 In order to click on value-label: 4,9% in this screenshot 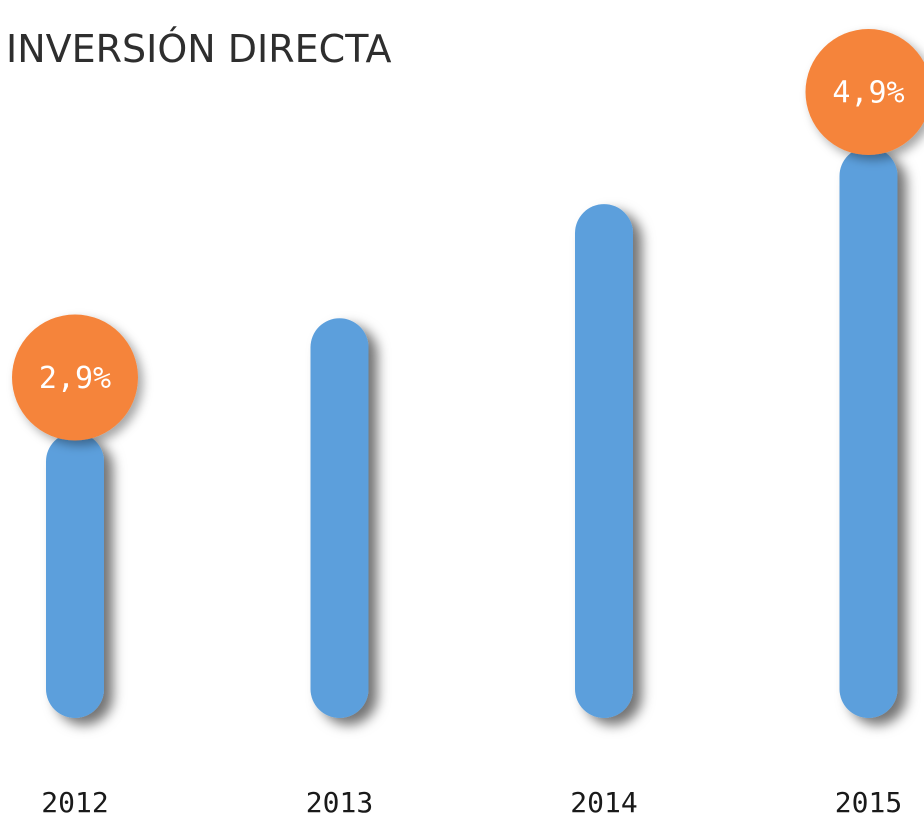, I will do `click(868, 93)`.